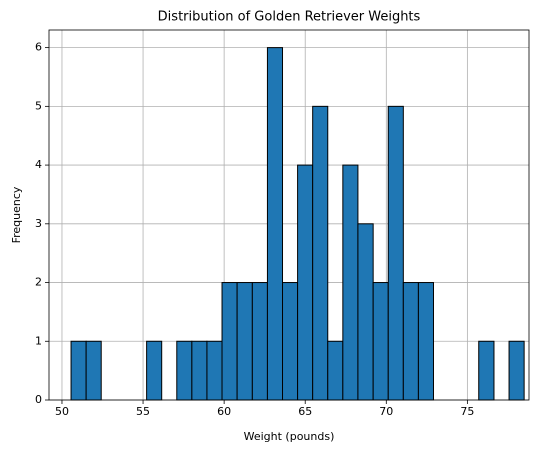  Describe the element at coordinates (224, 411) in the screenshot. I see `x-tick-label: 60` at that location.